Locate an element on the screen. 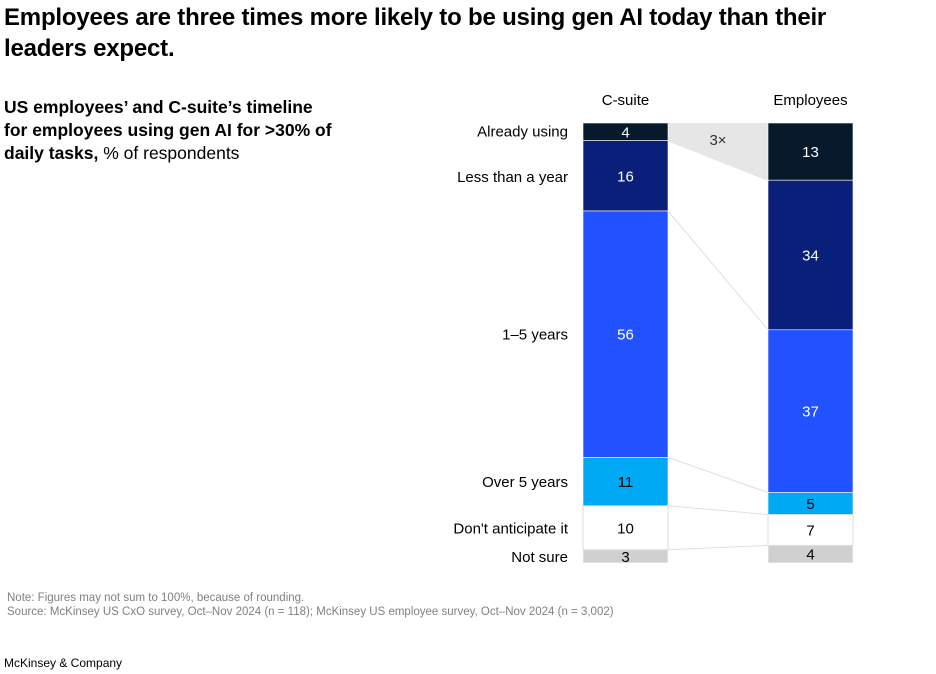 The width and height of the screenshot is (936, 674). category-label: Don't anticipate it is located at coordinates (510, 528).